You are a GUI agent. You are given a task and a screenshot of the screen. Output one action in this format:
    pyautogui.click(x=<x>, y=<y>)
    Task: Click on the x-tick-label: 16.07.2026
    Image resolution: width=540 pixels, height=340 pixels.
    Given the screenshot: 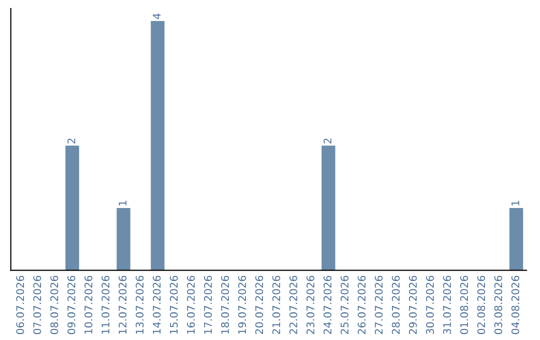 What is the action you would take?
    pyautogui.click(x=190, y=305)
    